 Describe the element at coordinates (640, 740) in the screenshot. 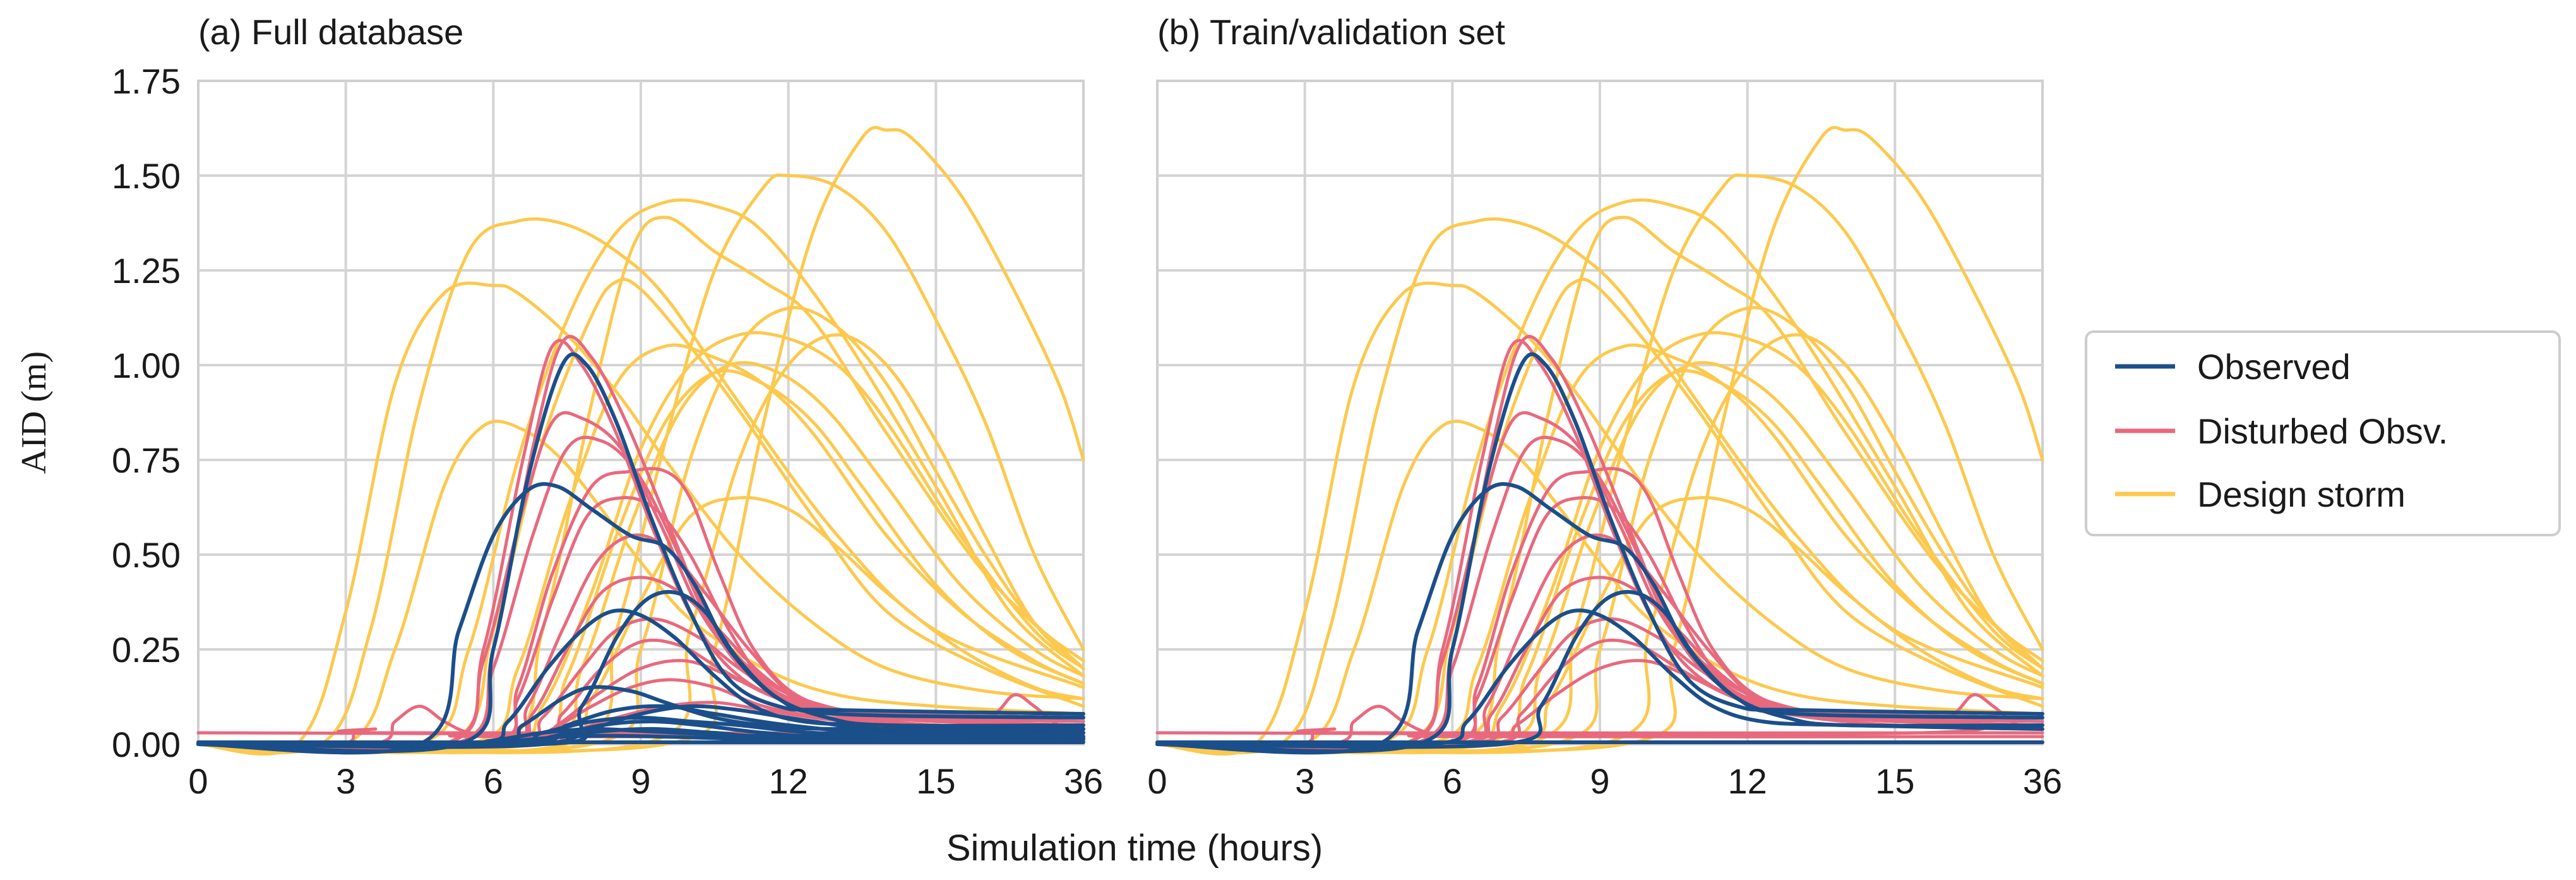

I see `series-line-observed` at that location.